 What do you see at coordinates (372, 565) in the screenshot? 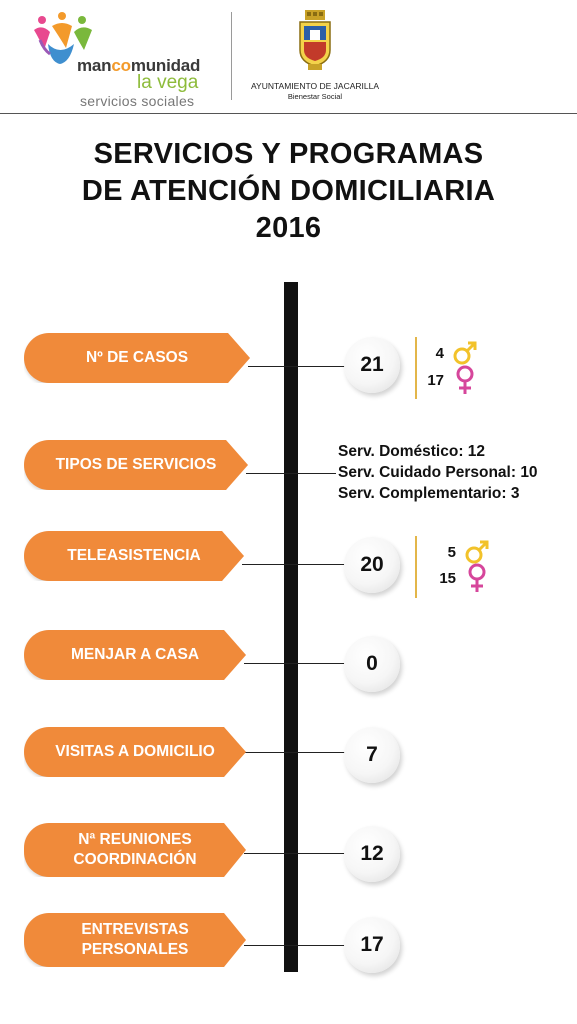
I see `value-teleasistencia: 20` at bounding box center [372, 565].